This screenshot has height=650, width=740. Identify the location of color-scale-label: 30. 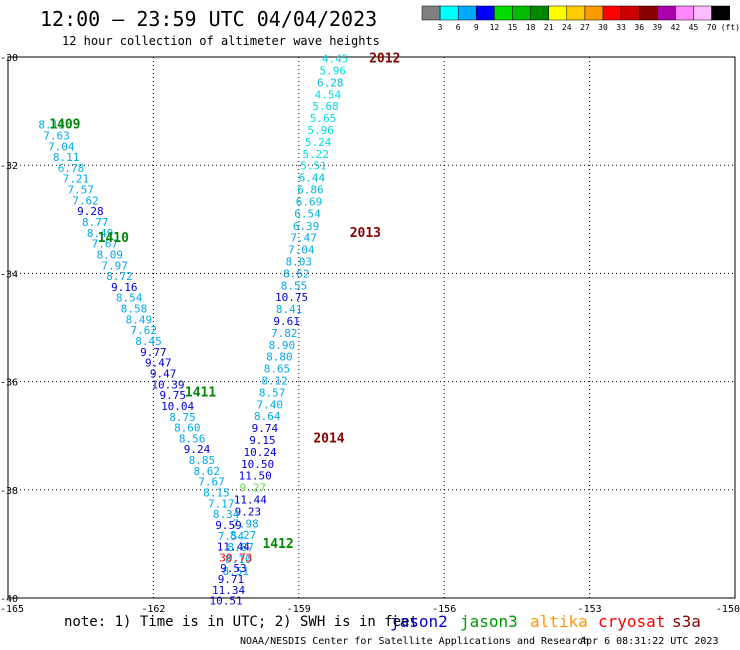
(603, 27).